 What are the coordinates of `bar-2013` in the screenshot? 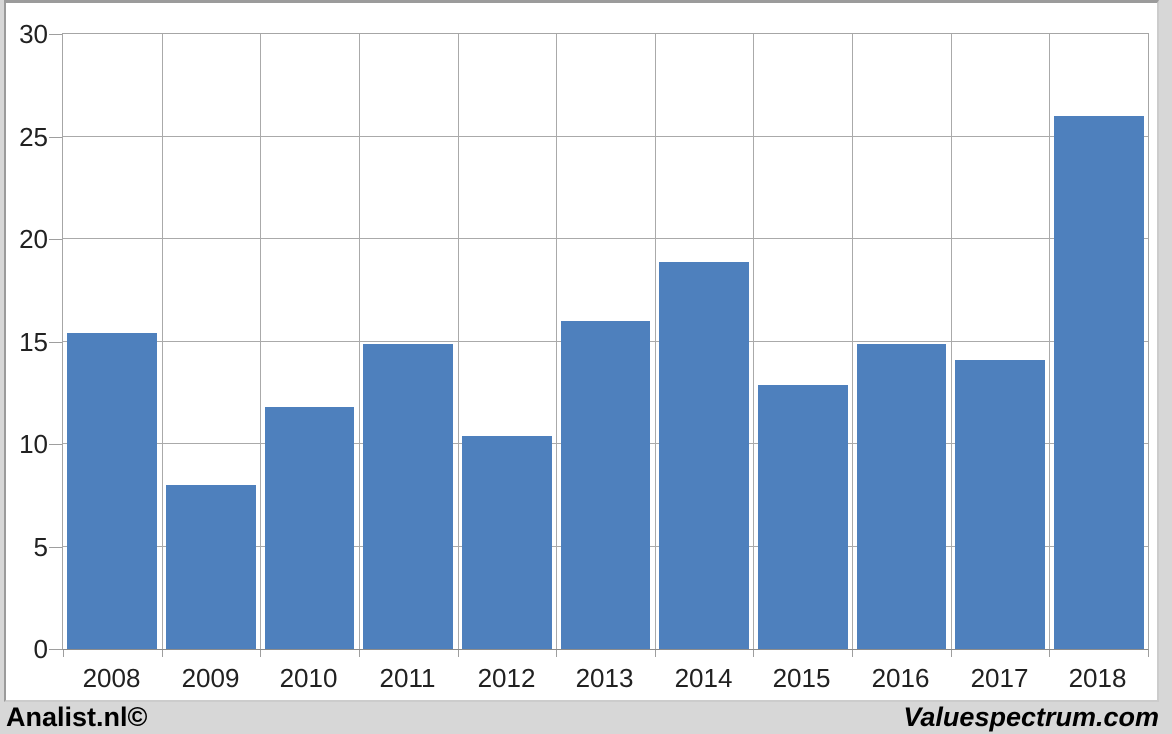 It's located at (605, 485).